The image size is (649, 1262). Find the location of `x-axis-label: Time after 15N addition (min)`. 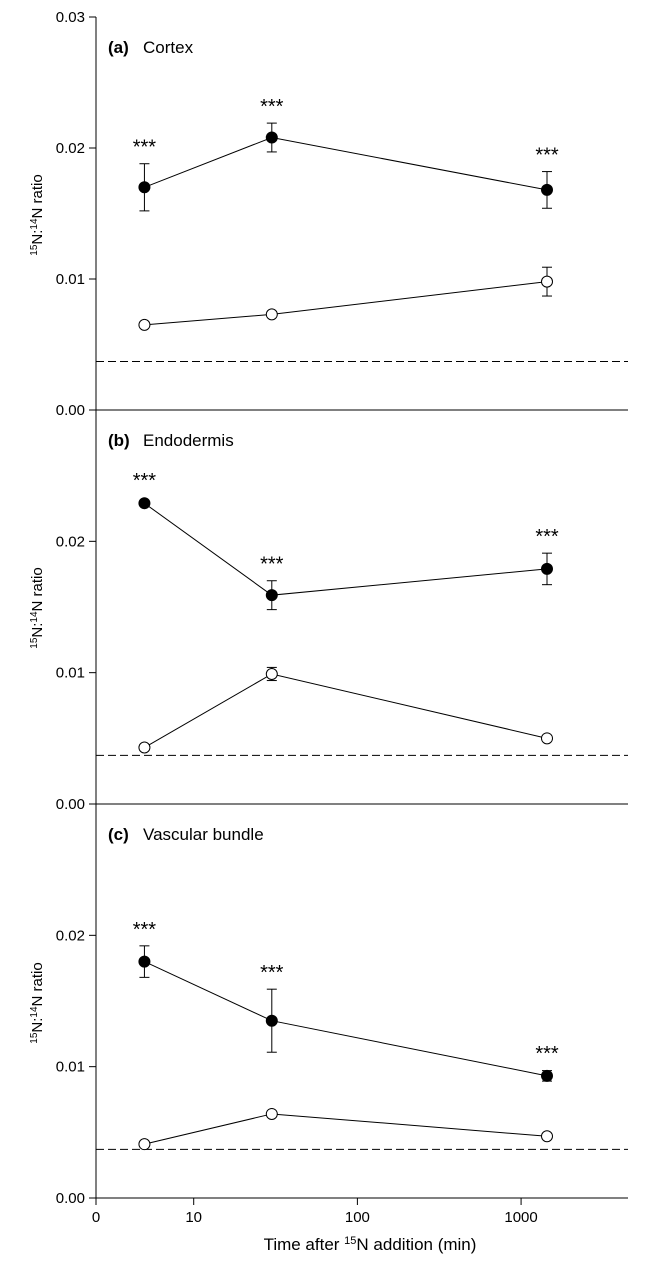

x-axis-label: Time after 15N addition (min) is located at coordinates (370, 1244).